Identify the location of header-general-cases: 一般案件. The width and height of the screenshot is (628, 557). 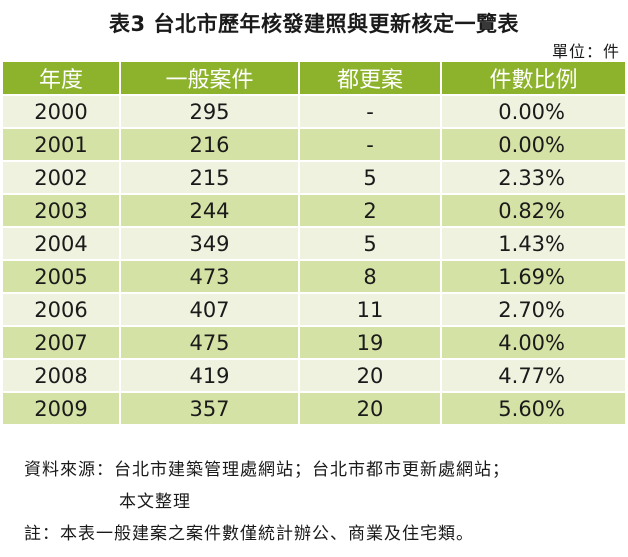
(210, 79).